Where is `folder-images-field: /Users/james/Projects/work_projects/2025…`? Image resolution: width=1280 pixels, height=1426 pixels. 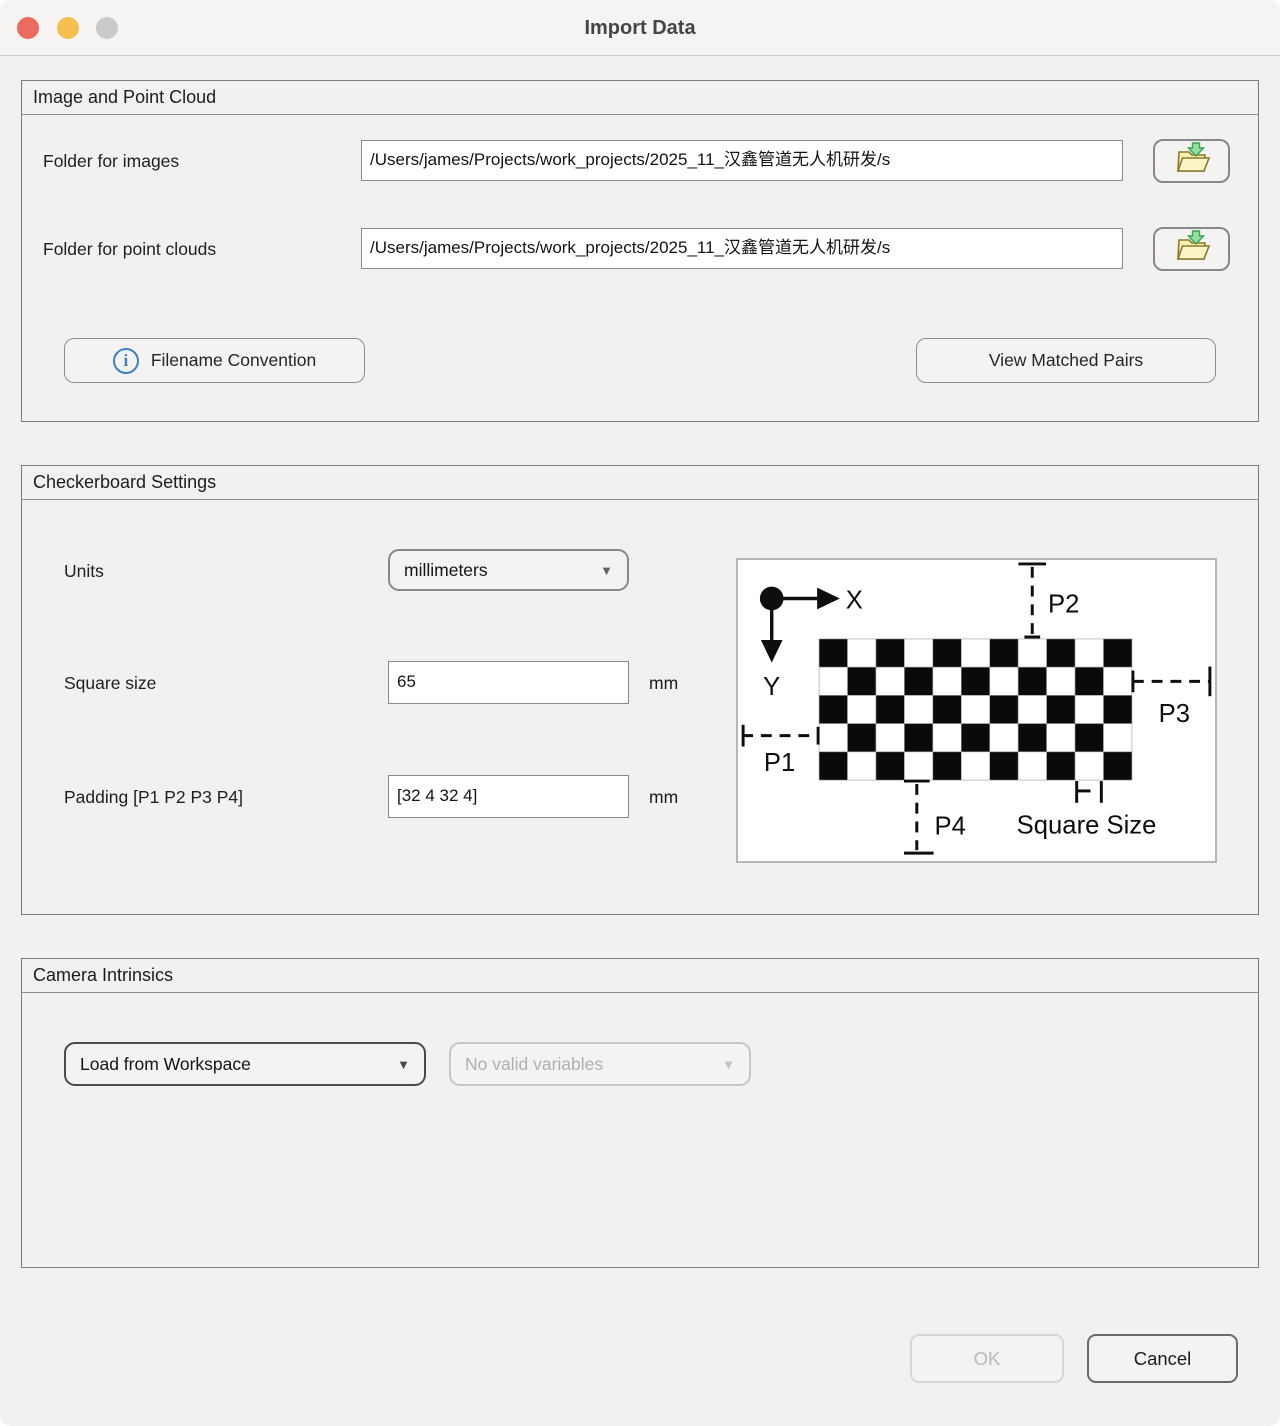
folder-images-field: /Users/james/Projects/work_projects/2025… is located at coordinates (742, 160).